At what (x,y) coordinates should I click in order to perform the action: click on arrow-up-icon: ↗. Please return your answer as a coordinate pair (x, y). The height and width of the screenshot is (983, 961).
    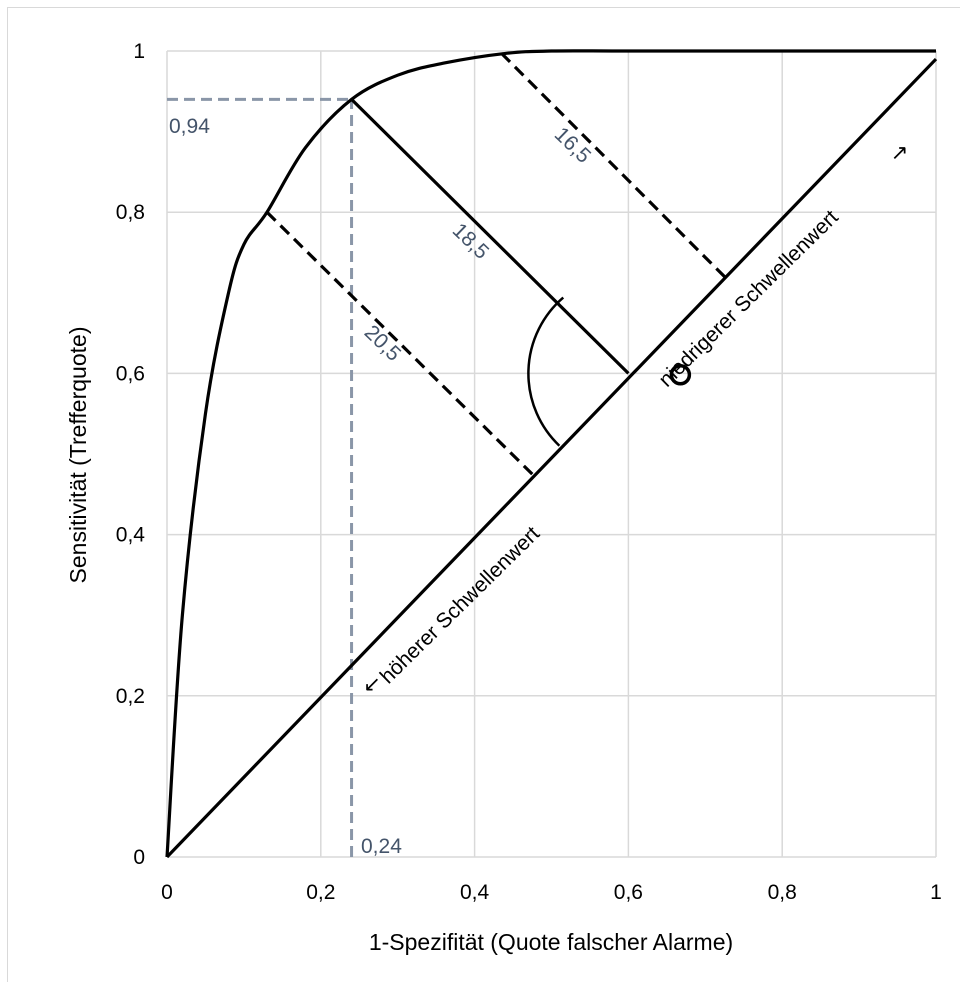
    Looking at the image, I should click on (900, 153).